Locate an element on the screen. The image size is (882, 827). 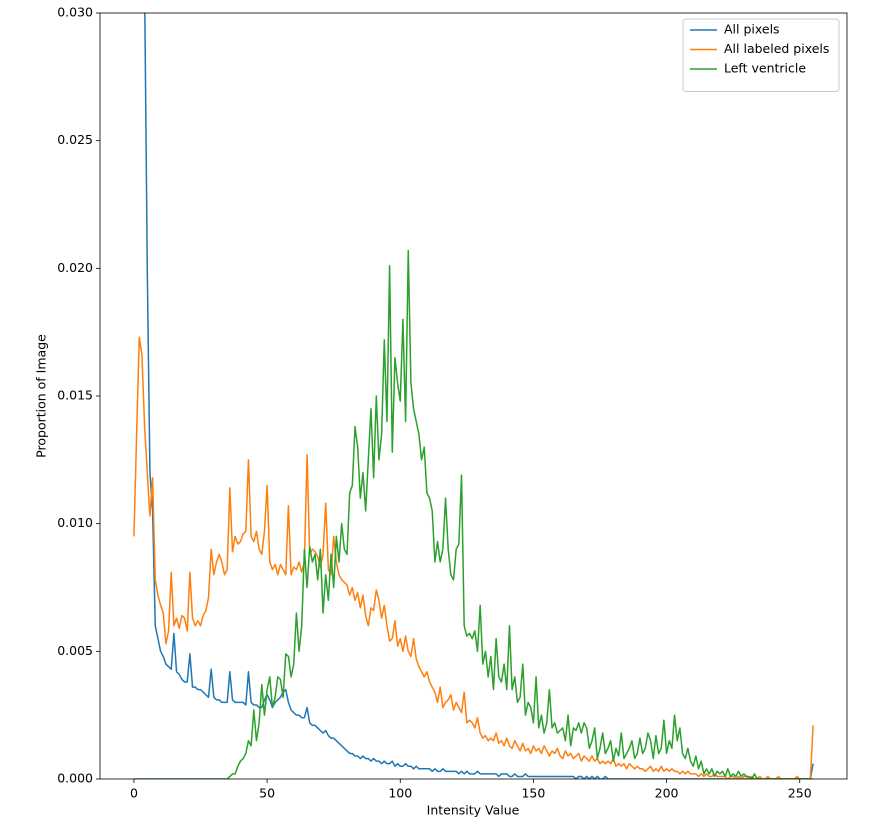
x-tick-label: 0 is located at coordinates (134, 793).